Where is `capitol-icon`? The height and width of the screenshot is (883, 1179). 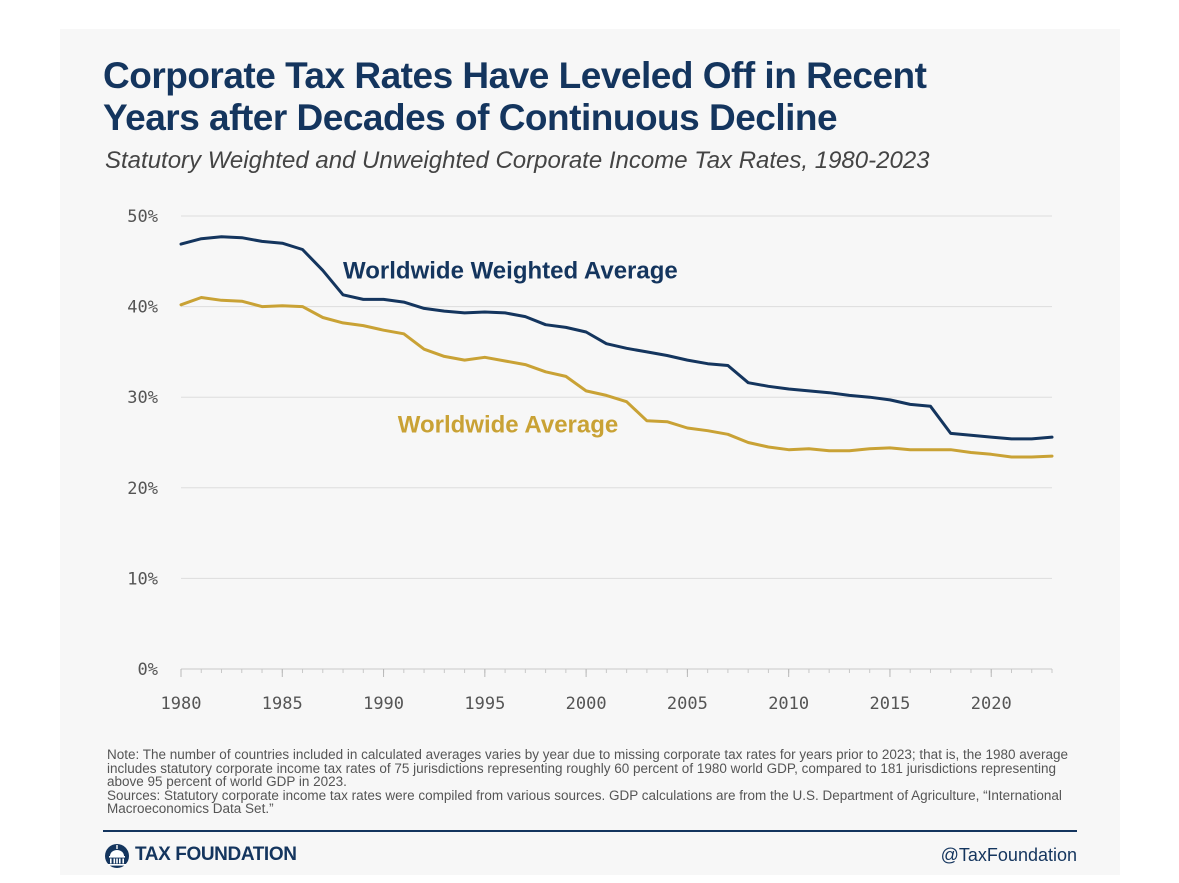
capitol-icon is located at coordinates (117, 856).